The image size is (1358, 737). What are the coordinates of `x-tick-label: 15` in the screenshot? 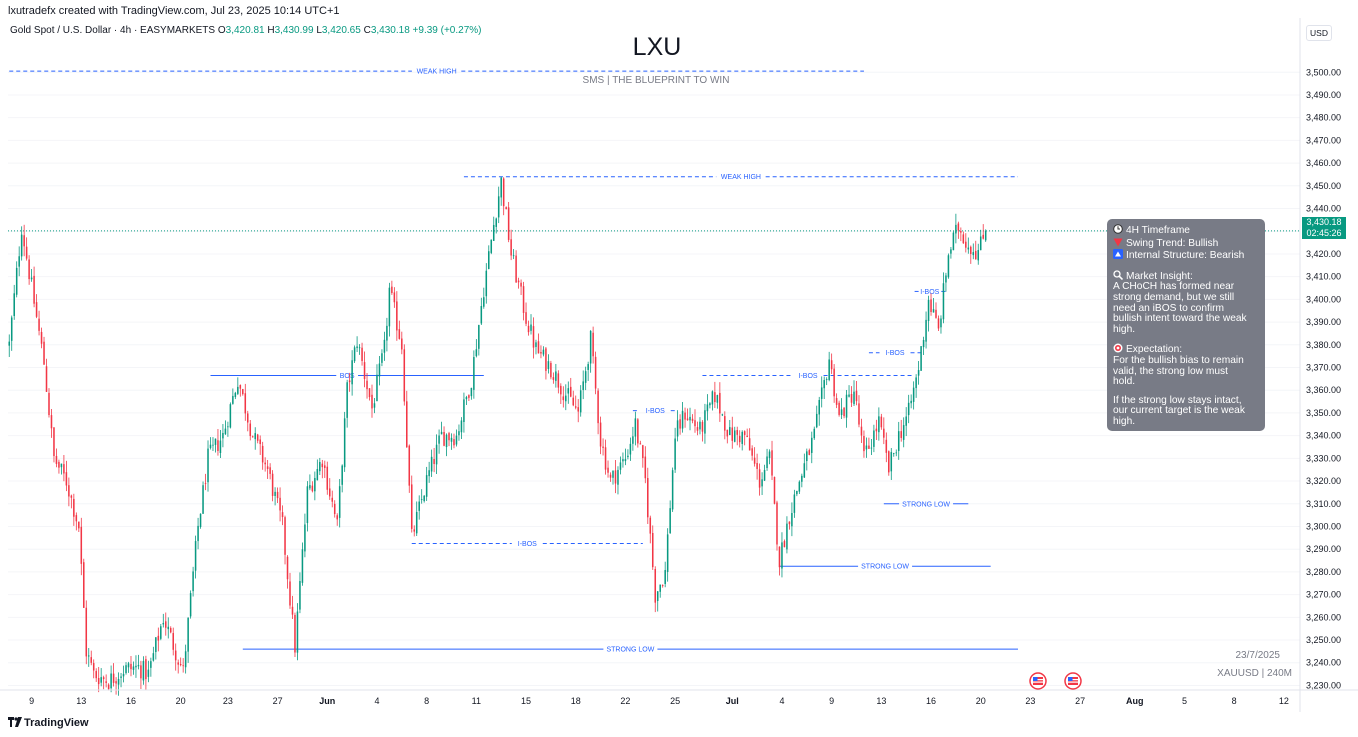 It's located at (526, 701).